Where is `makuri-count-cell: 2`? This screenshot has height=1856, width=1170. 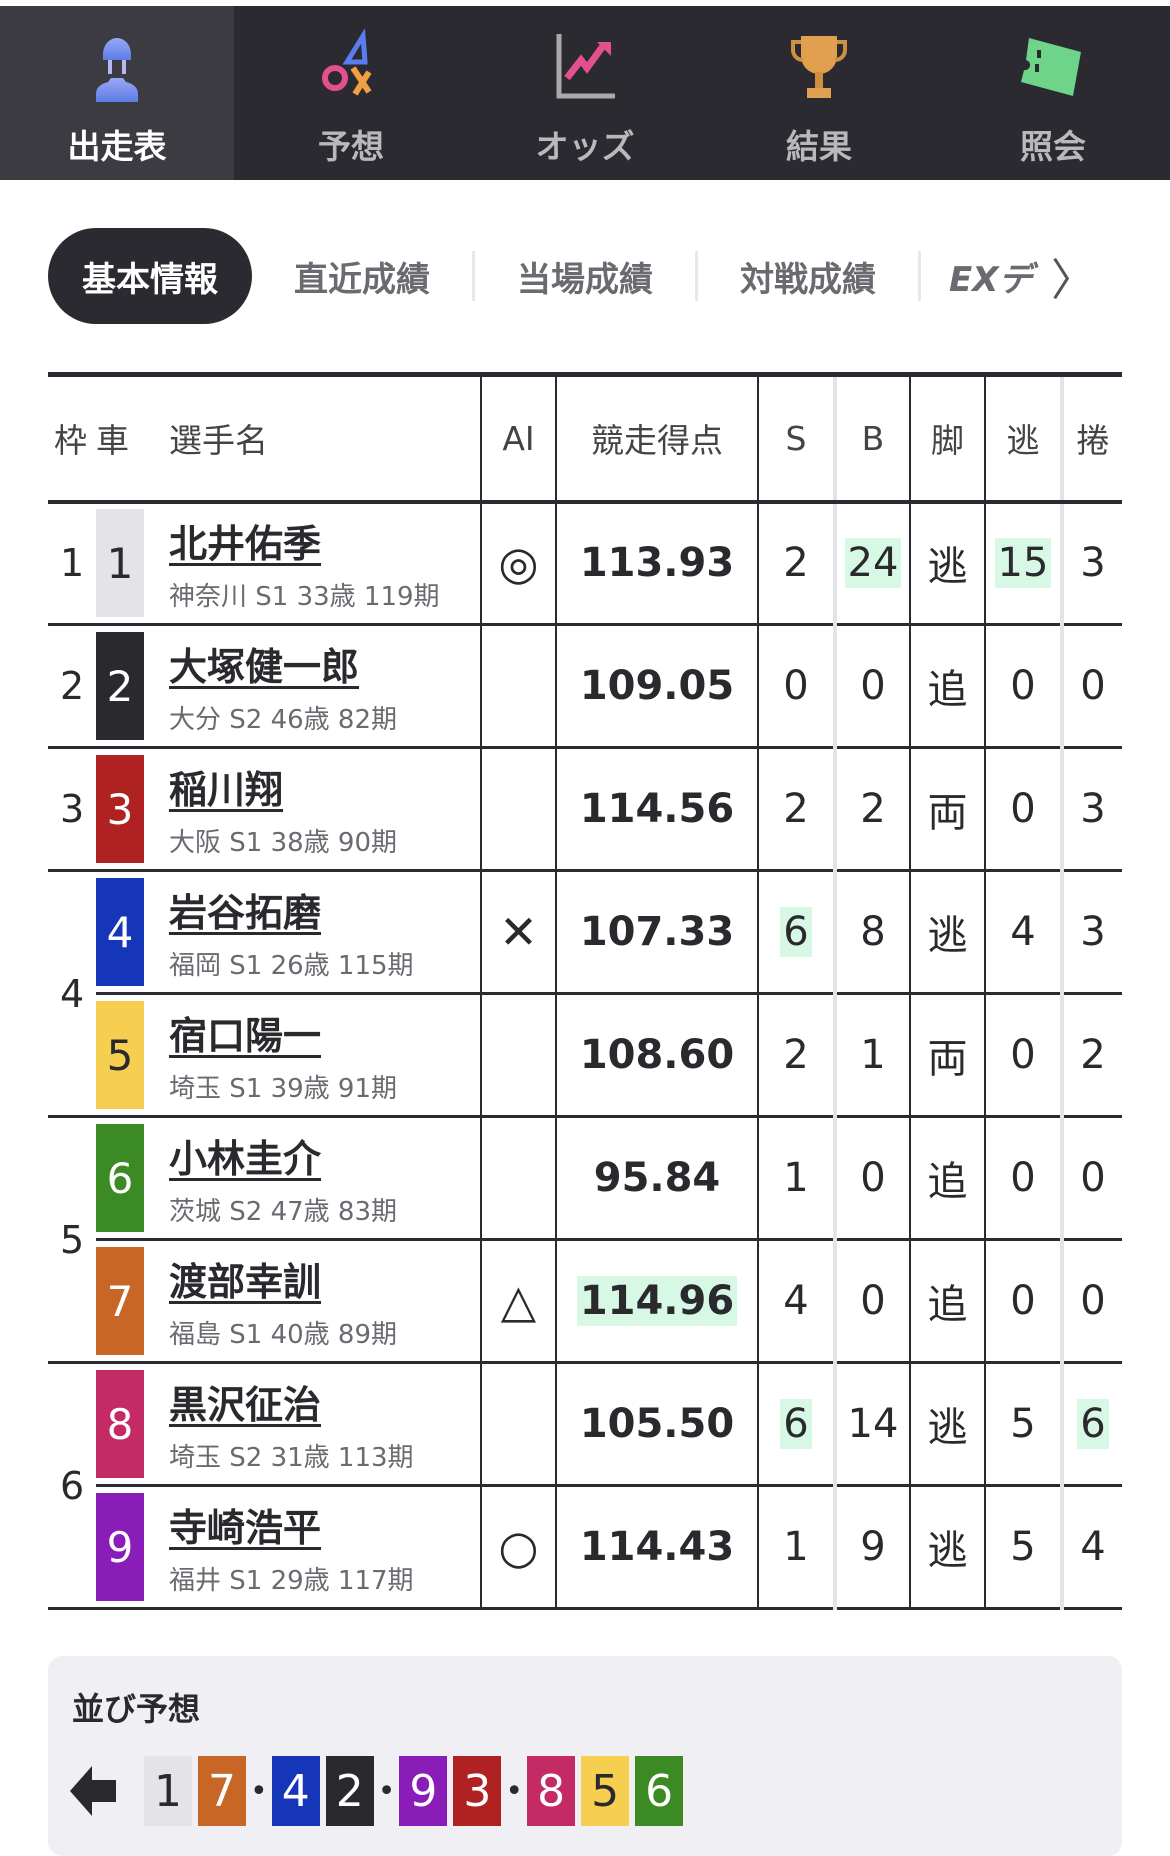
makuri-count-cell: 2 is located at coordinates (1091, 1055).